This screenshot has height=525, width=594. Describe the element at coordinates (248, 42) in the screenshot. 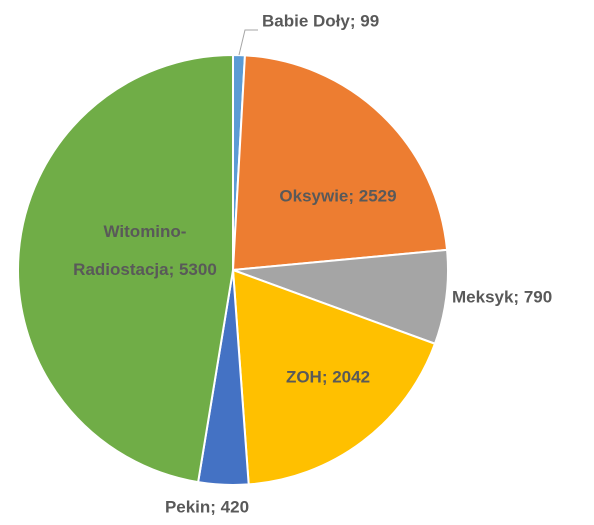

I see `leader-line` at that location.